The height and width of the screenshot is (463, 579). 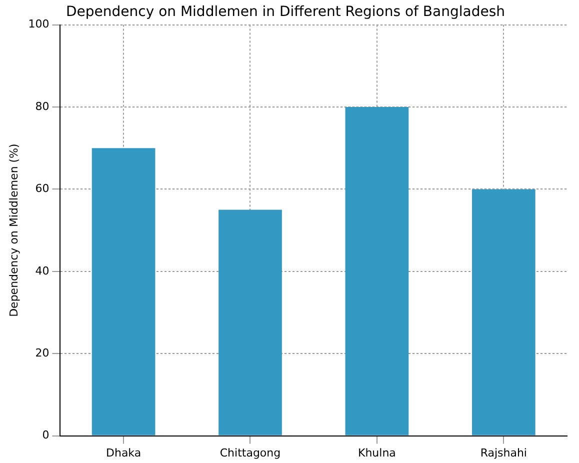 What do you see at coordinates (42, 271) in the screenshot?
I see `y-tick-label: 40` at bounding box center [42, 271].